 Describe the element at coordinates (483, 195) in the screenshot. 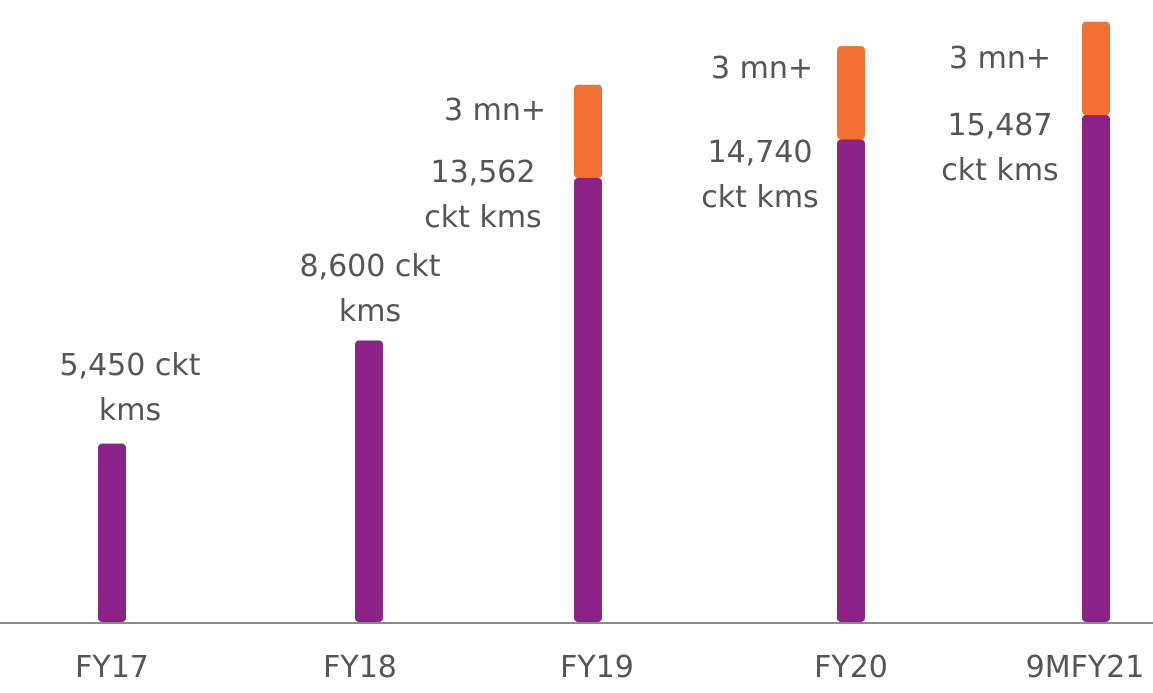

I see `data-label: 13,562 ckt kms` at that location.